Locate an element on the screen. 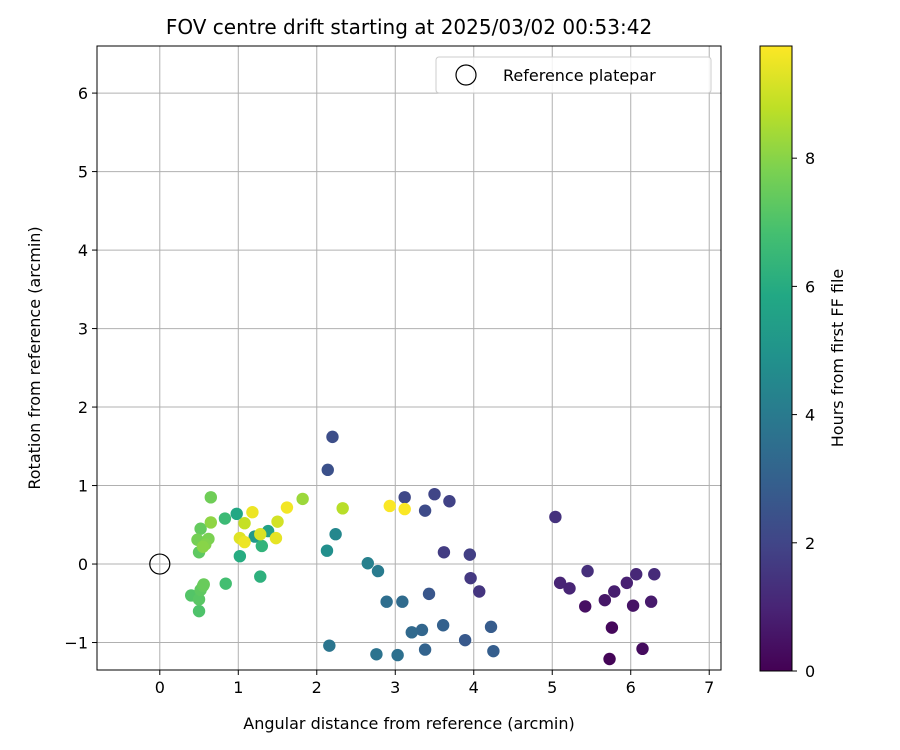  colorbar-label: Hours from first FF file is located at coordinates (837, 358).